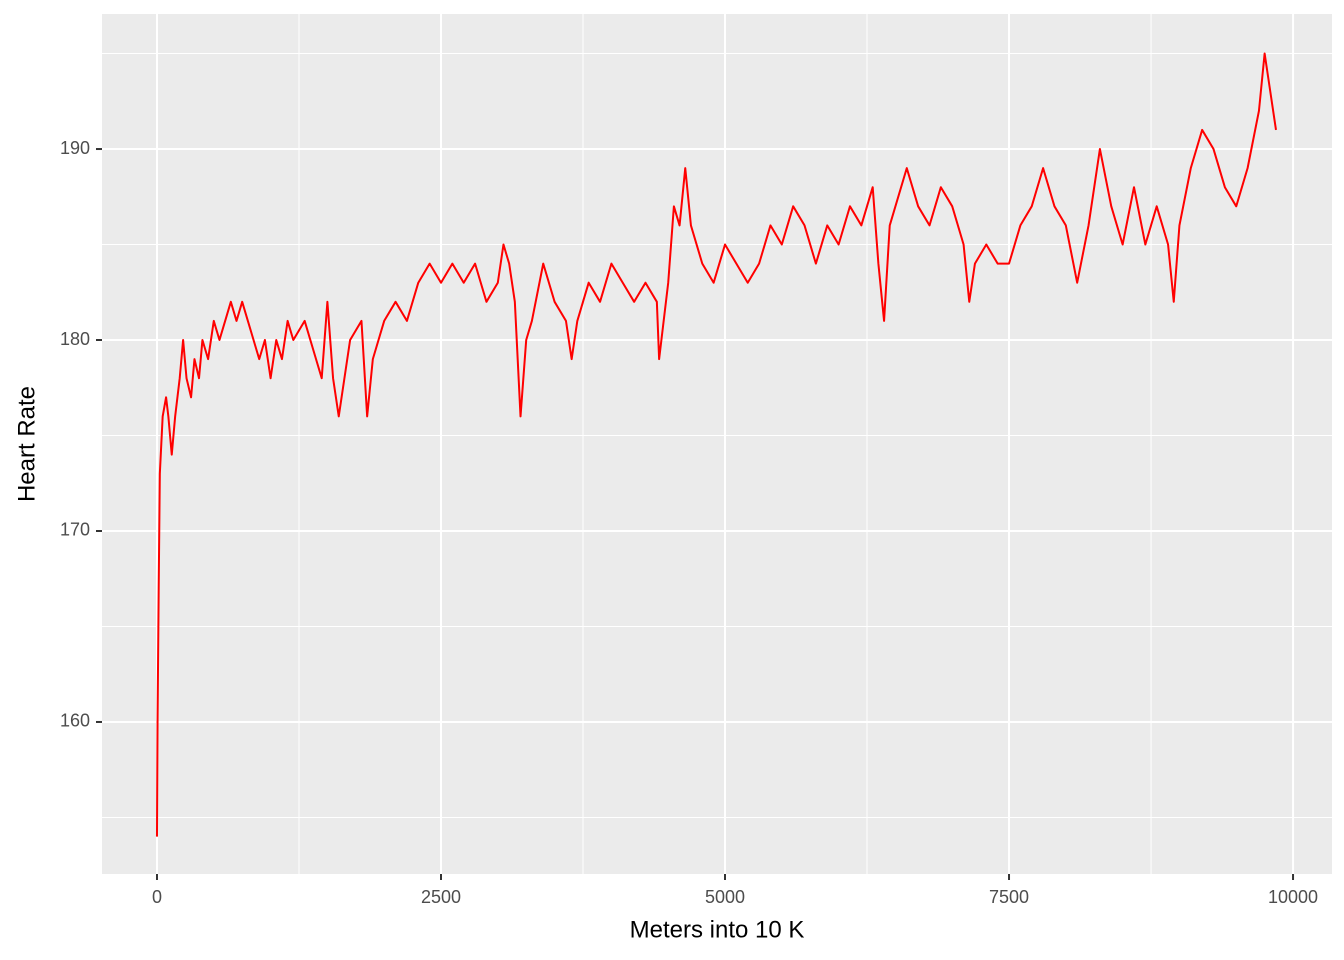 Image resolution: width=1344 pixels, height=960 pixels. I want to click on x-tick-label: 5000, so click(725, 897).